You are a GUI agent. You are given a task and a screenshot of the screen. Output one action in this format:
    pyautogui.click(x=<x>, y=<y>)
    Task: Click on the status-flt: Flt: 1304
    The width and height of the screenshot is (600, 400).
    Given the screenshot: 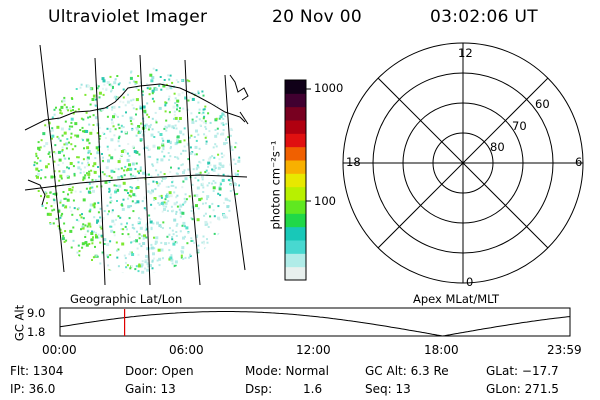 What is the action you would take?
    pyautogui.click(x=37, y=371)
    